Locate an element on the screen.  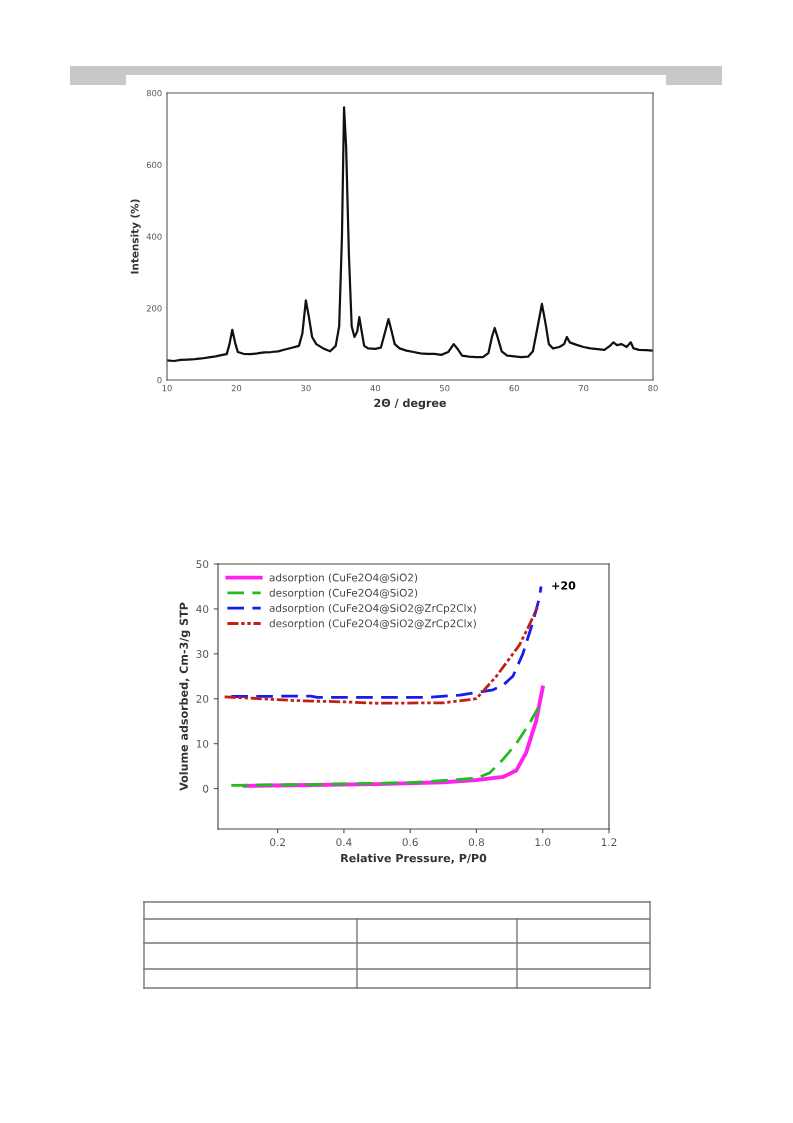
y-tick-label: 20 is located at coordinates (202, 698).